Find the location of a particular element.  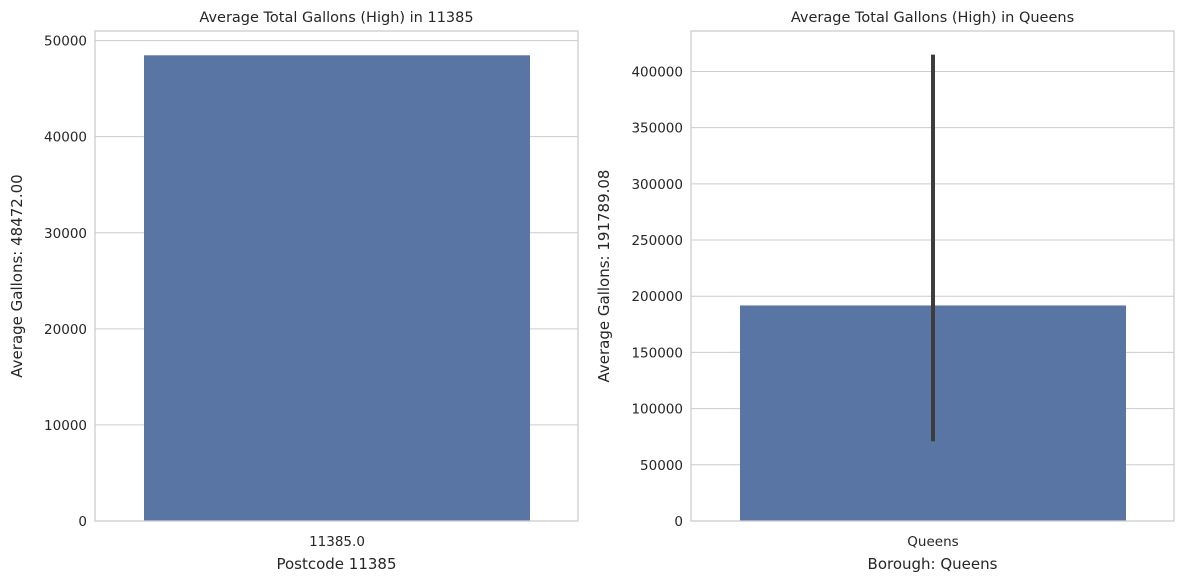

x-tick-label: Queens is located at coordinates (932, 542).